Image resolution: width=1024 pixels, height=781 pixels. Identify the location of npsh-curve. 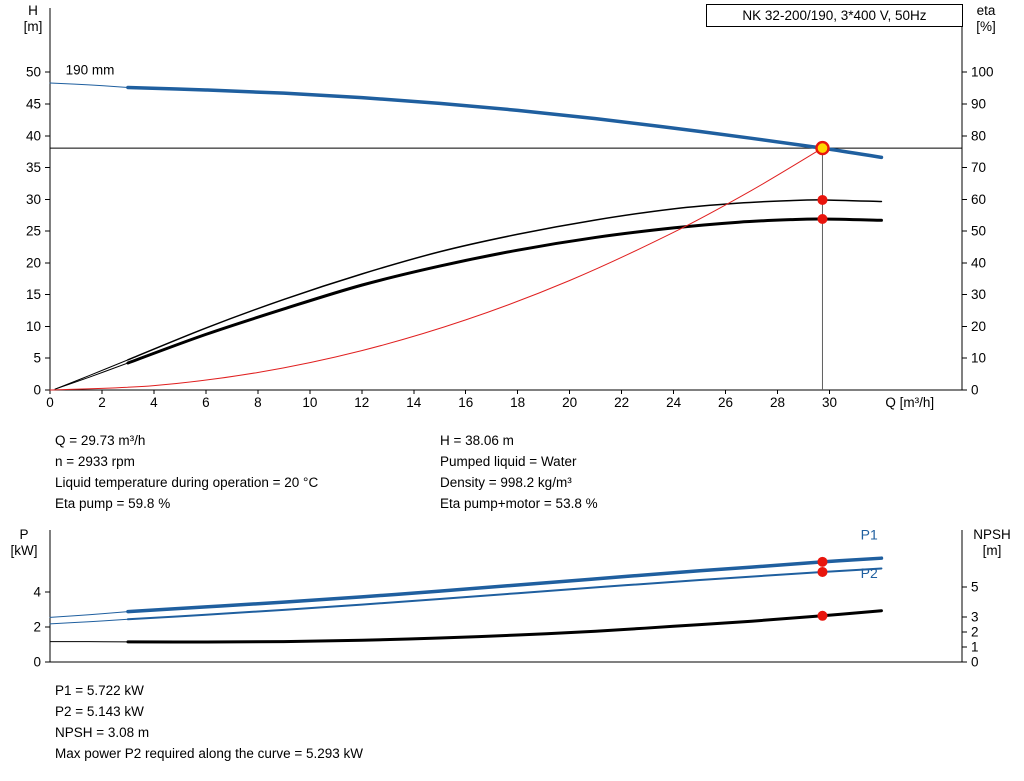
(504, 626).